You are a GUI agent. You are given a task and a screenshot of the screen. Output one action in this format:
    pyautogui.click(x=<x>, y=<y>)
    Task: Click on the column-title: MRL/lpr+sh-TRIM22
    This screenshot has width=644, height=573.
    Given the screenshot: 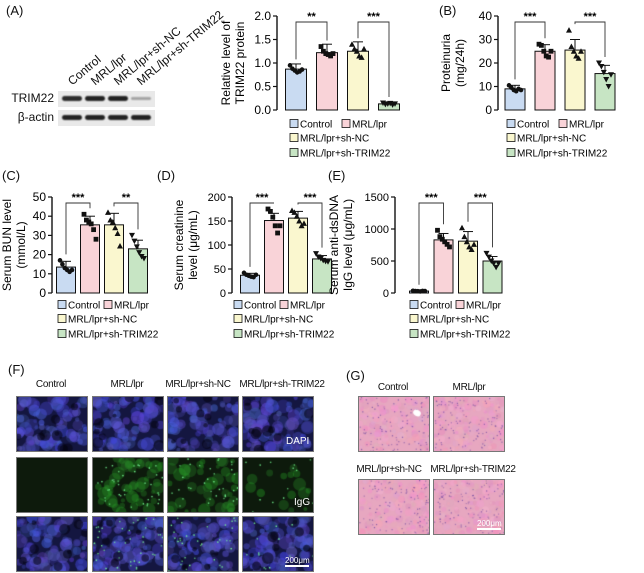 What is the action you would take?
    pyautogui.click(x=282, y=384)
    